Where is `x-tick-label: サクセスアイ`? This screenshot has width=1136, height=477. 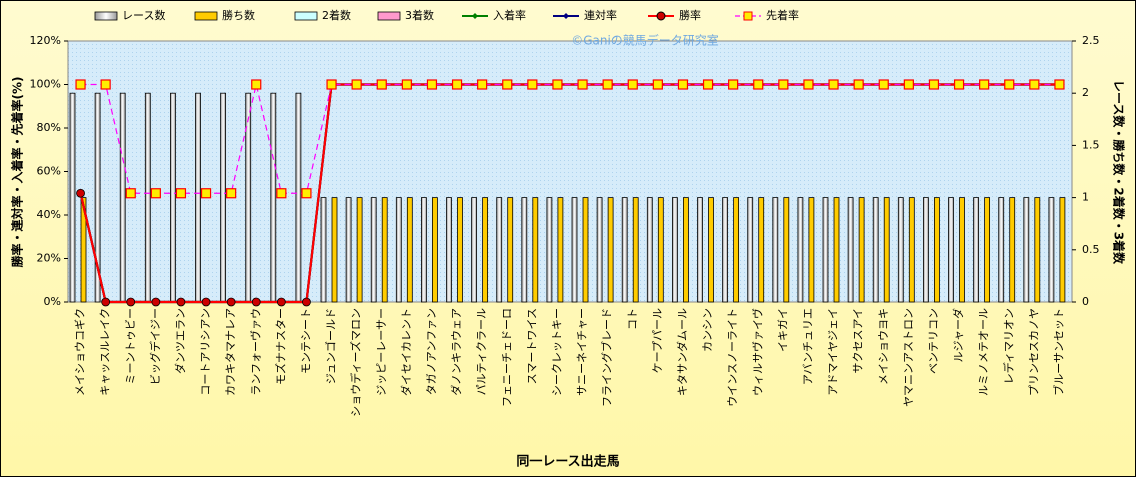 x-tick-label: サクセスアイ is located at coordinates (858, 340).